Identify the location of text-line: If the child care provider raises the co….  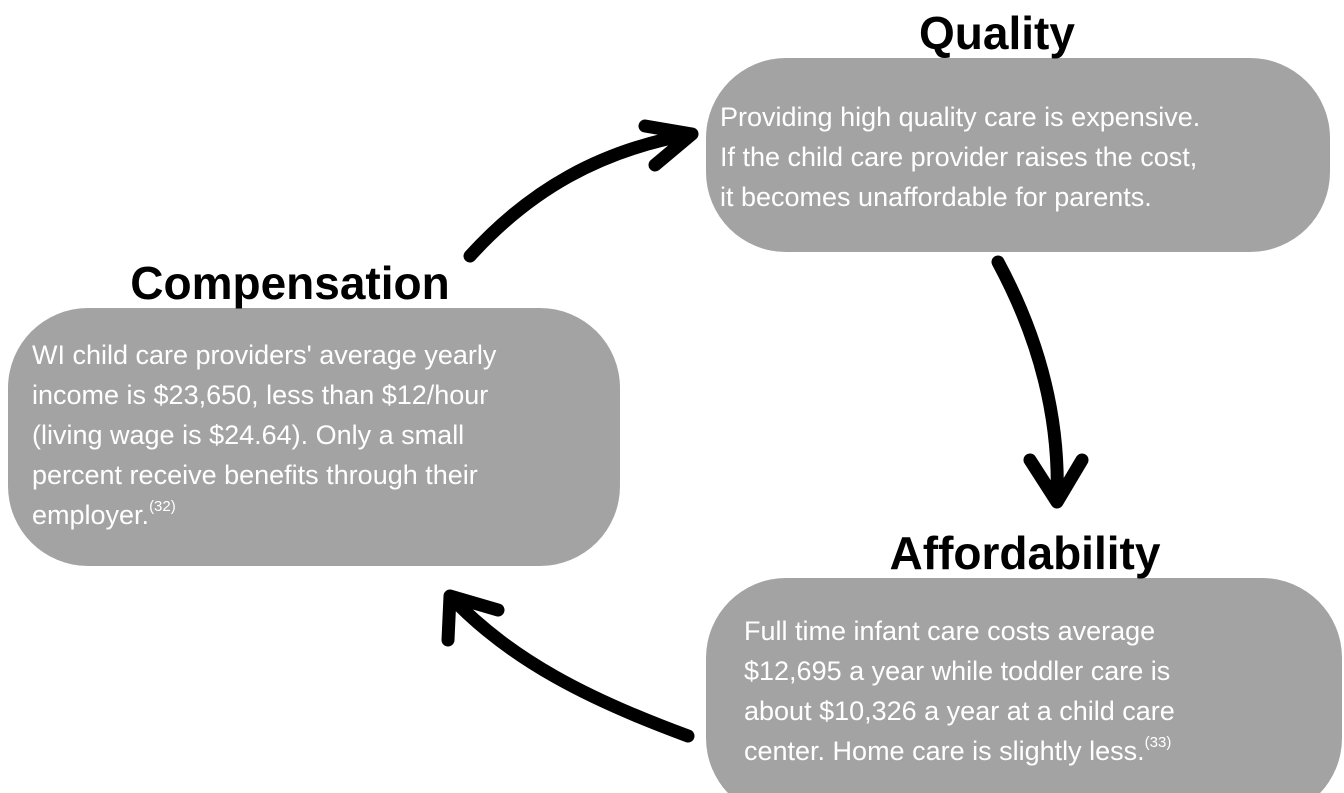
(958, 157).